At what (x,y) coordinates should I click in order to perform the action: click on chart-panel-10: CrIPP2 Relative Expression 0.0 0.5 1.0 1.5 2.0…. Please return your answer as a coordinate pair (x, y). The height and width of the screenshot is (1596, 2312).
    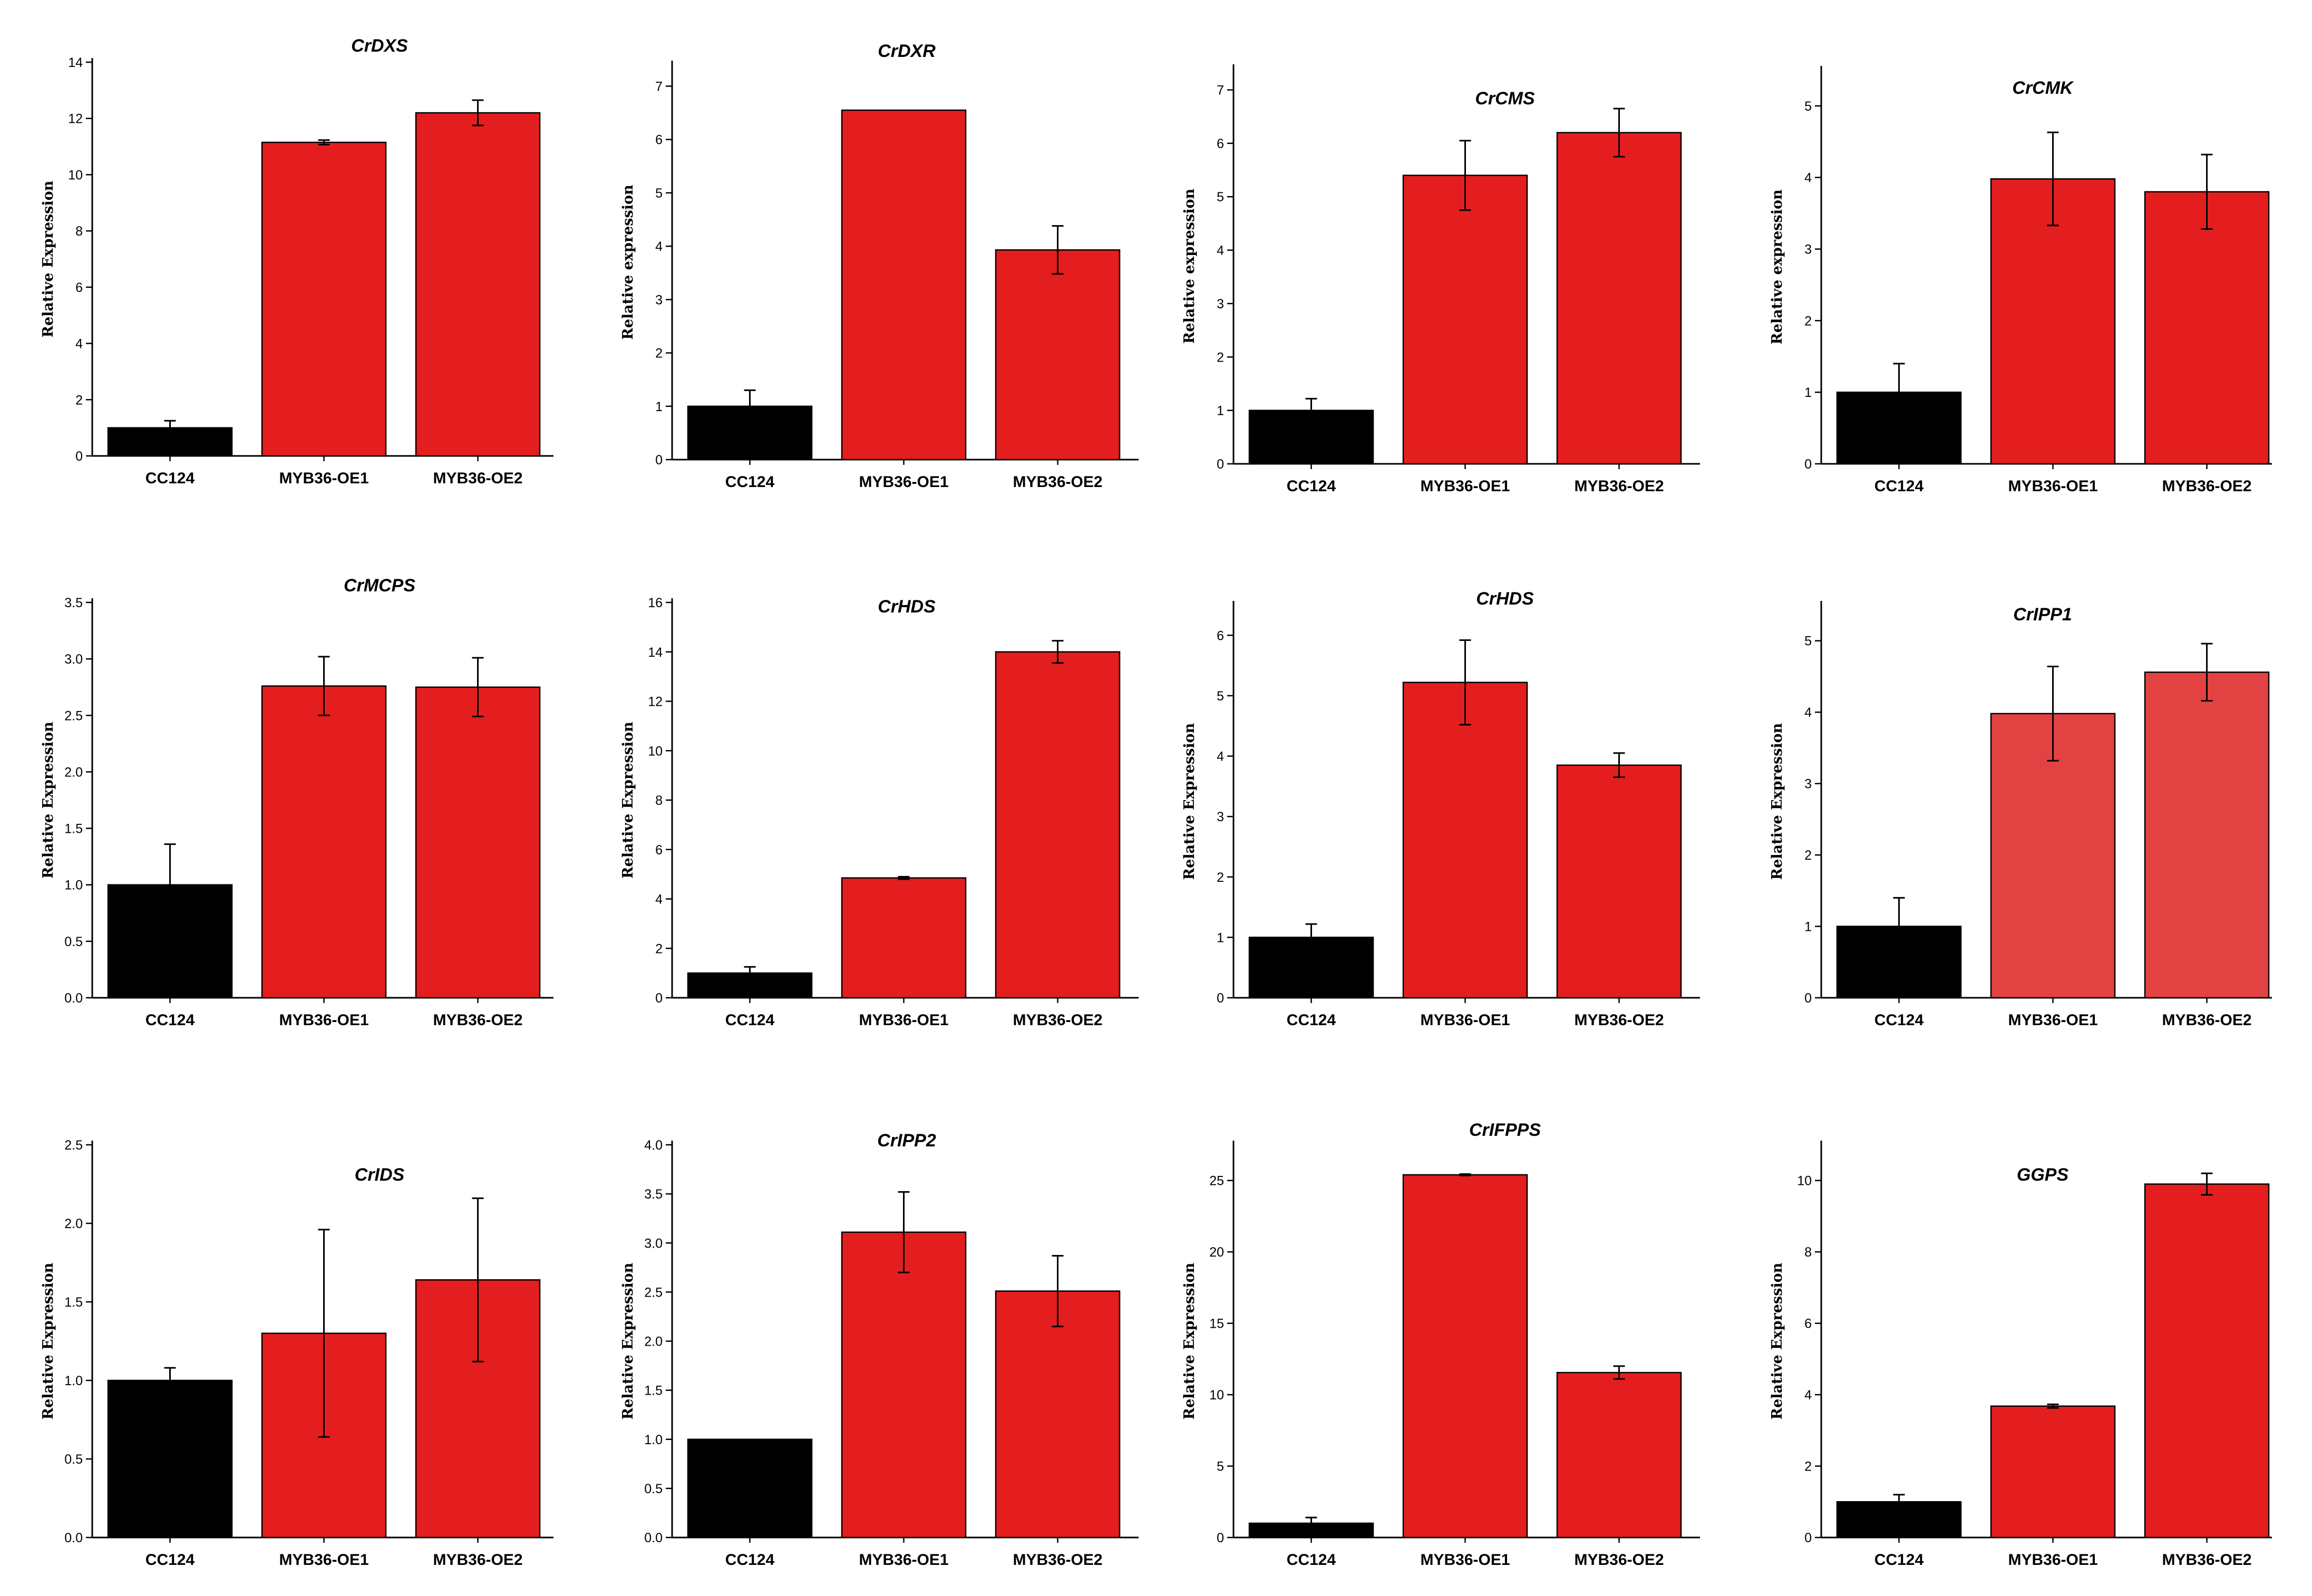
    Looking at the image, I should click on (879, 1350).